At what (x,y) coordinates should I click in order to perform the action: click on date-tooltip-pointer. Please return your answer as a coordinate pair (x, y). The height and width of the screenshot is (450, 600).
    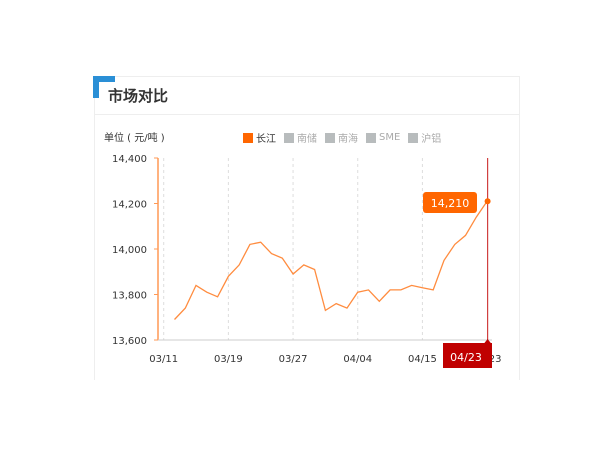
    Looking at the image, I should click on (487, 341).